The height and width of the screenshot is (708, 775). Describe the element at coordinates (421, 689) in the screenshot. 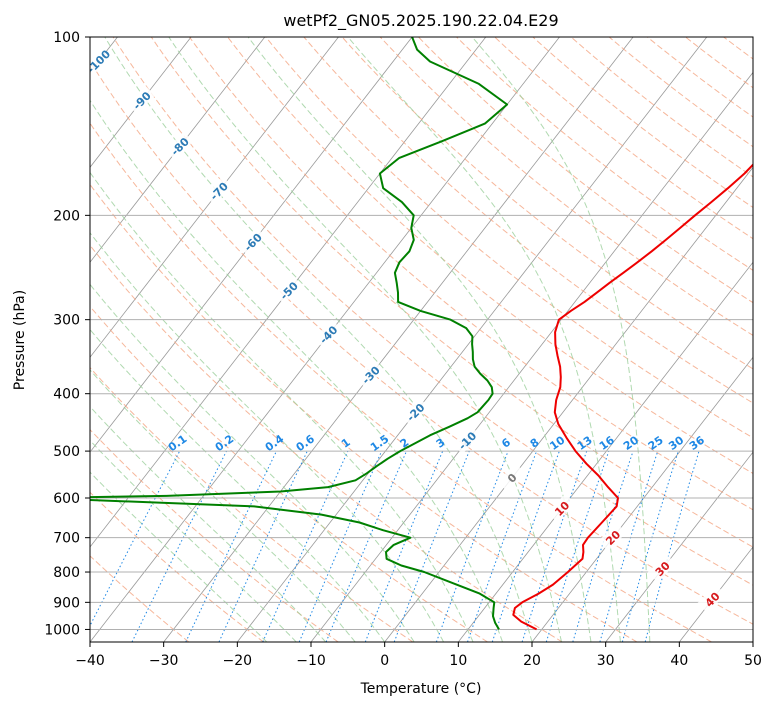

I see `x-axis-title: Temperature (°C)` at that location.